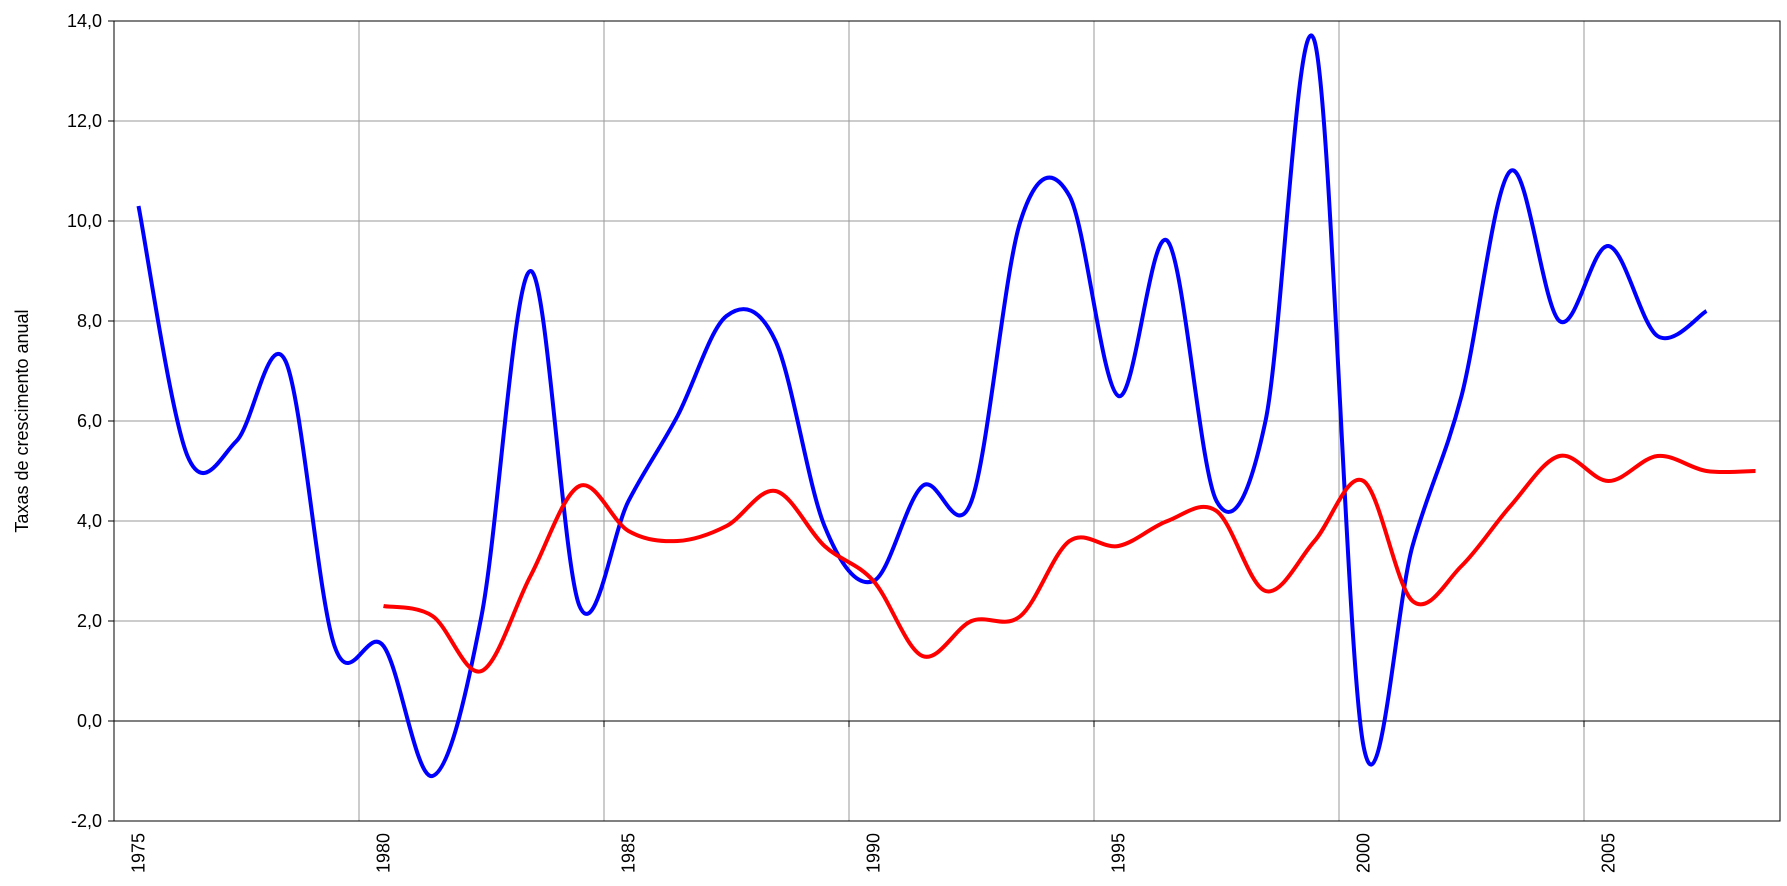 This screenshot has width=1787, height=886. I want to click on y-tick-label: 10,0, so click(84, 221).